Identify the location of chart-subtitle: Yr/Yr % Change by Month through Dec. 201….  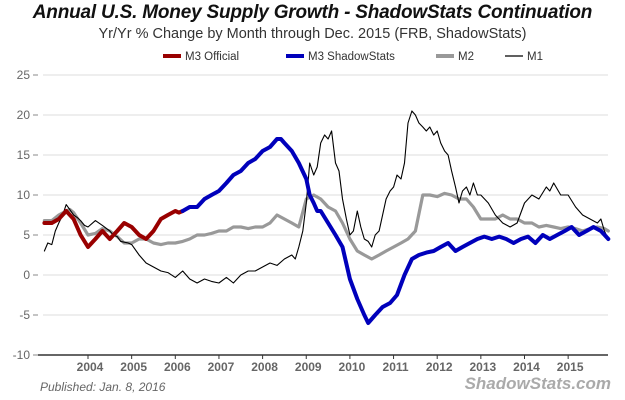
(312, 34).